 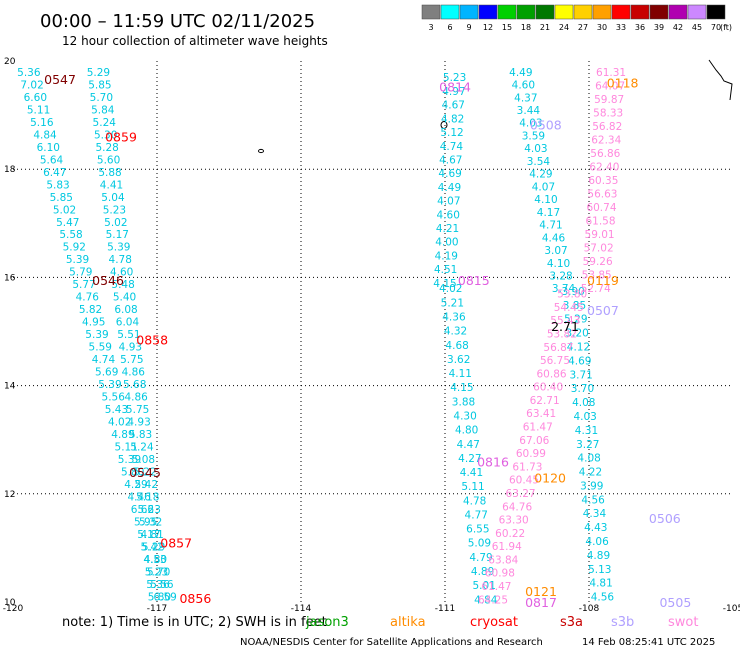 I want to click on legend-label: 9, so click(x=468, y=27).